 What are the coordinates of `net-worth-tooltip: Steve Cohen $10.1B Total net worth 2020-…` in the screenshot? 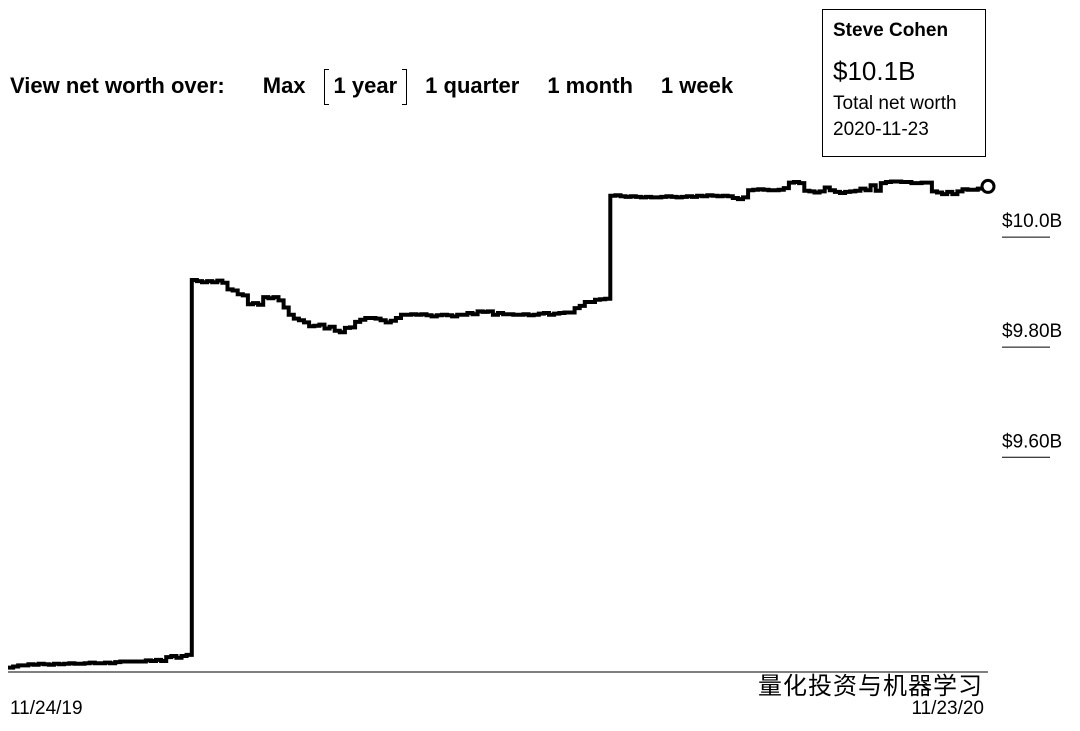 It's located at (904, 83).